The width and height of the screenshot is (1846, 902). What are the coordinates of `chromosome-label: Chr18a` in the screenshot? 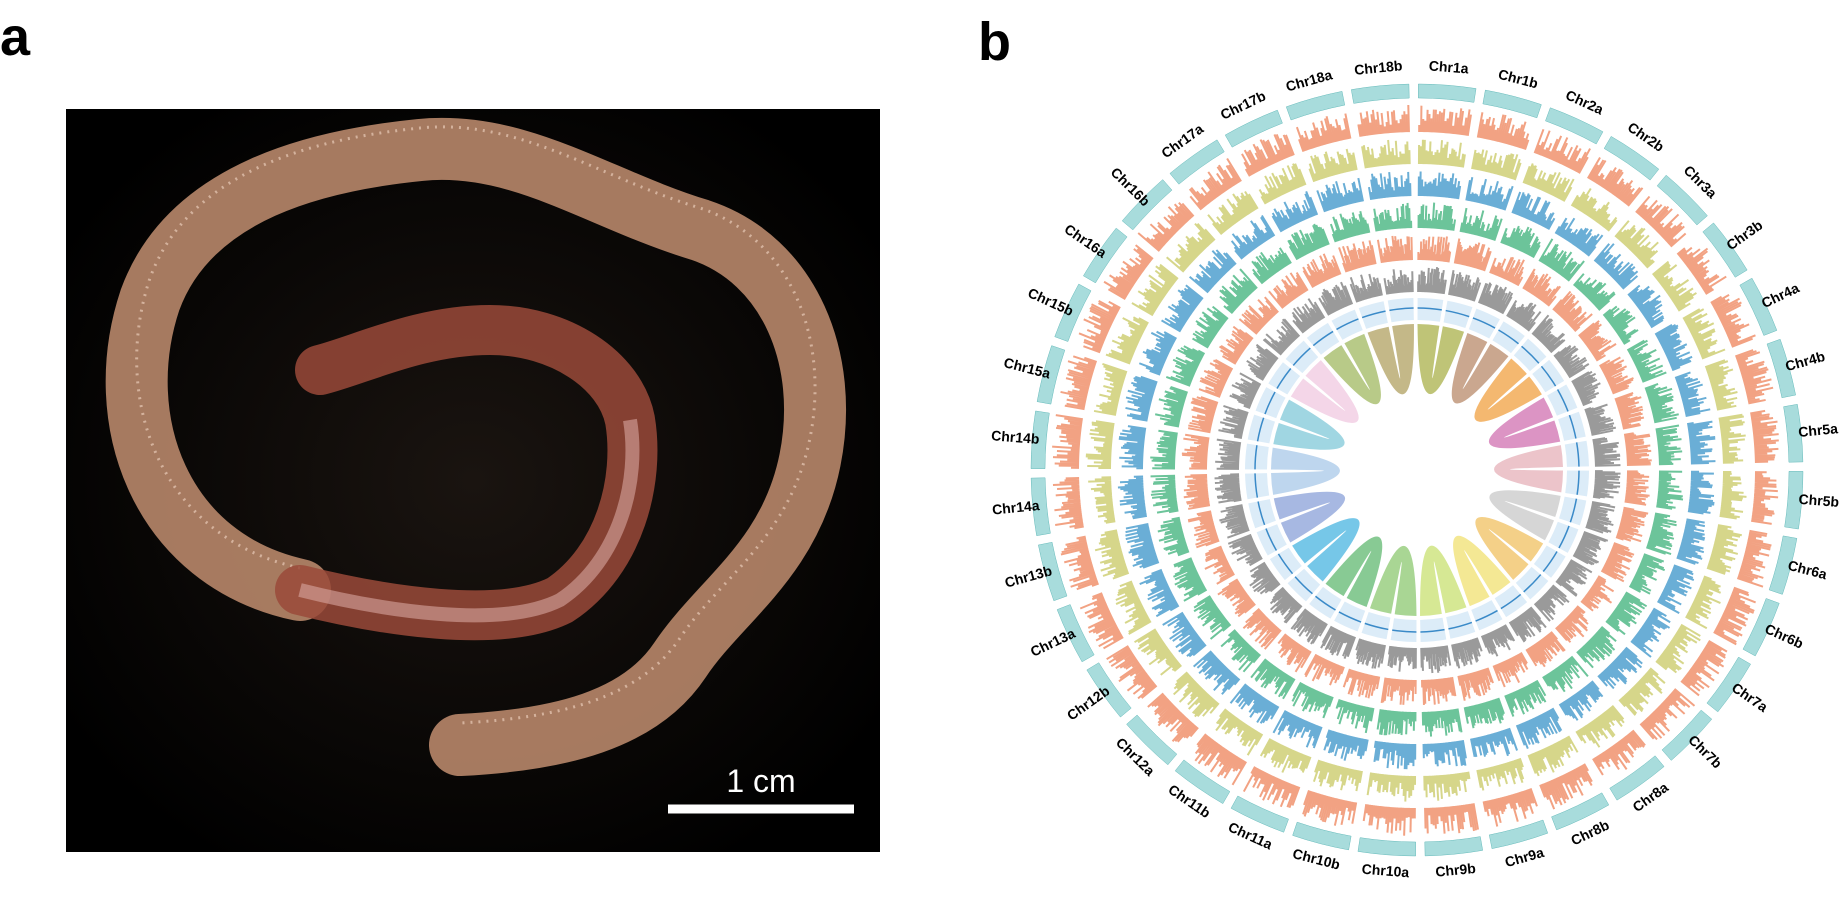 It's located at (1309, 80).